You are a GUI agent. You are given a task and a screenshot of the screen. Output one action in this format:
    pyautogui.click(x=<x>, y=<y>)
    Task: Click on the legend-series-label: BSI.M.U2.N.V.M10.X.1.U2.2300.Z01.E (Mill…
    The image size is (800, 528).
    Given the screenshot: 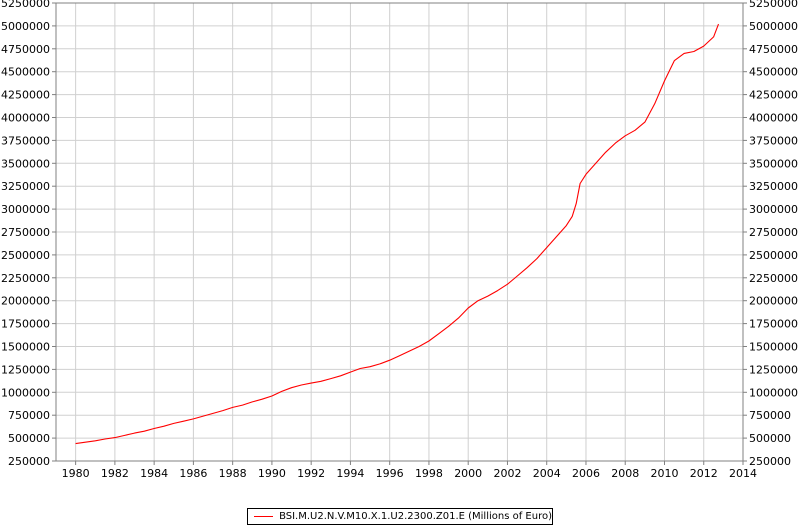 What is the action you would take?
    pyautogui.click(x=415, y=516)
    